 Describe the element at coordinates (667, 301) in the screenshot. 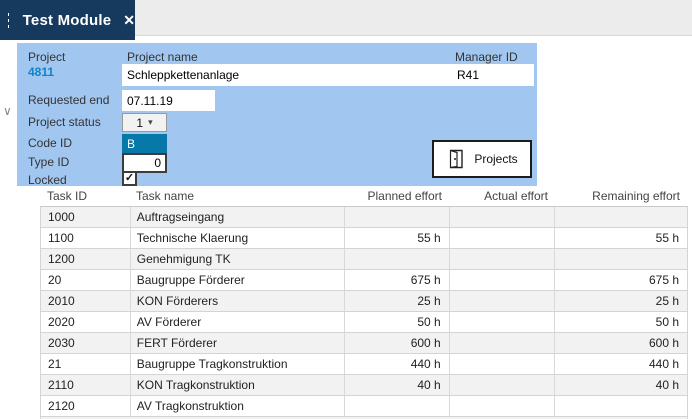

I see `cell-remaining: 25 h` at that location.